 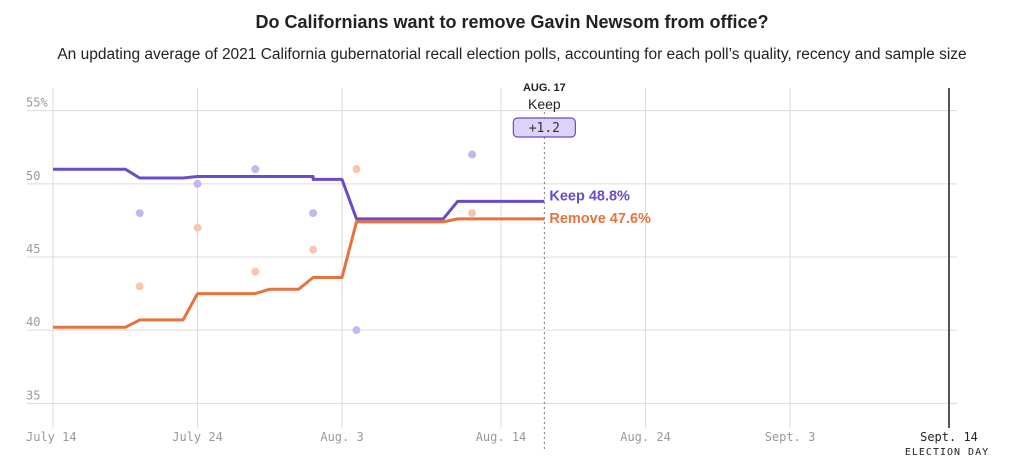 I want to click on keep-end-label: Keep 48.8%, so click(x=589, y=196).